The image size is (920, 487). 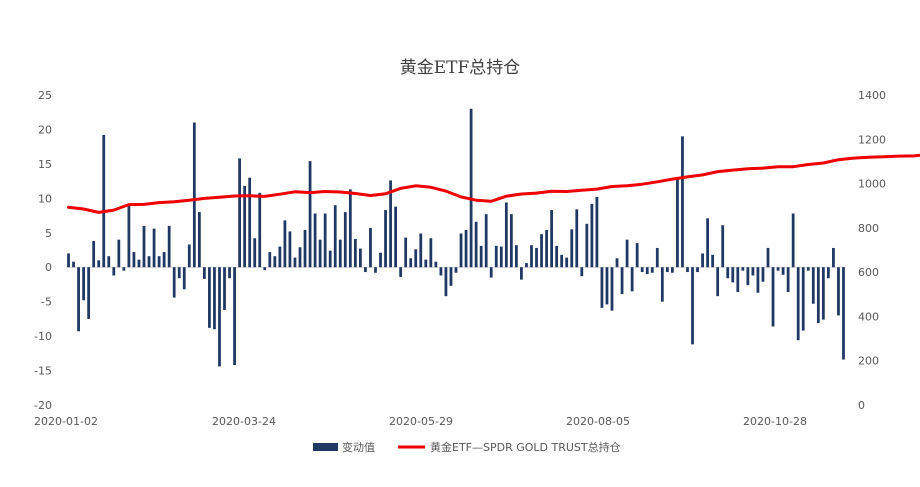 What do you see at coordinates (43, 405) in the screenshot?
I see `left-tick-label: -20` at bounding box center [43, 405].